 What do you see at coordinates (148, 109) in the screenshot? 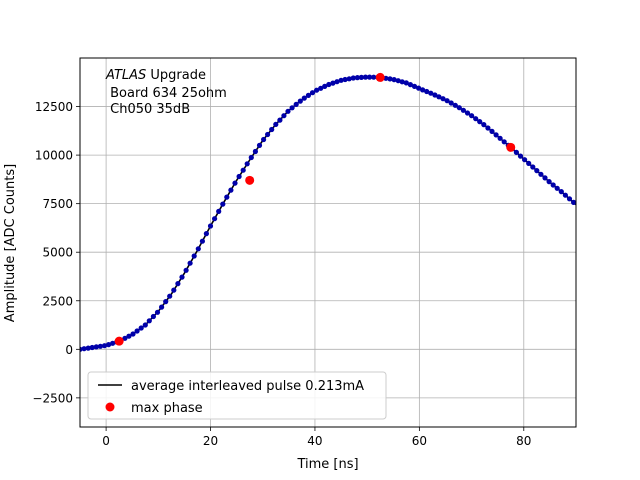
I see `annotation-line-3: Ch050 35dB` at bounding box center [148, 109].